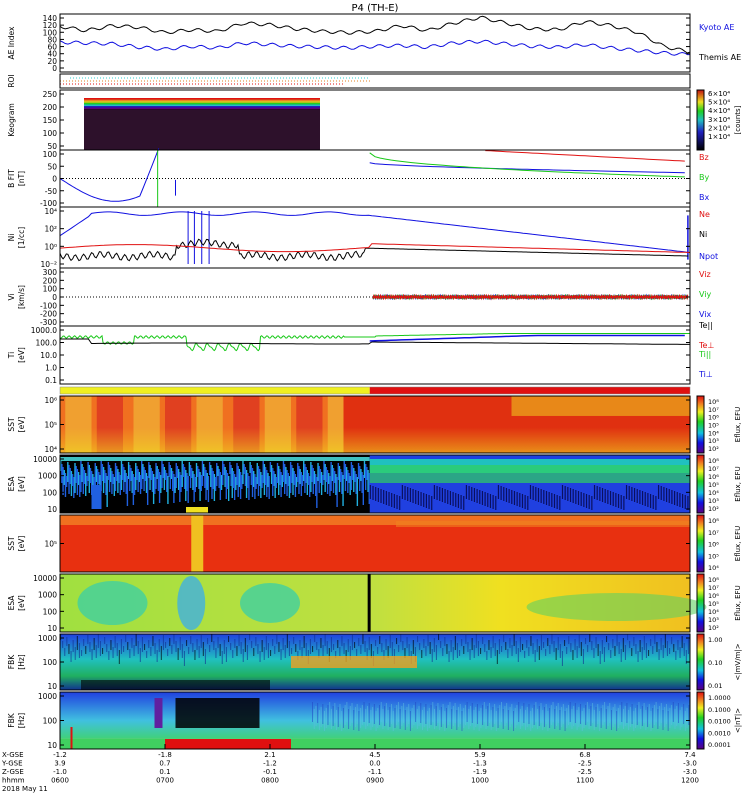 Image resolution: width=750 pixels, height=800 pixels. I want to click on esa_e-ytick-label: 10000, so click(45, 578).